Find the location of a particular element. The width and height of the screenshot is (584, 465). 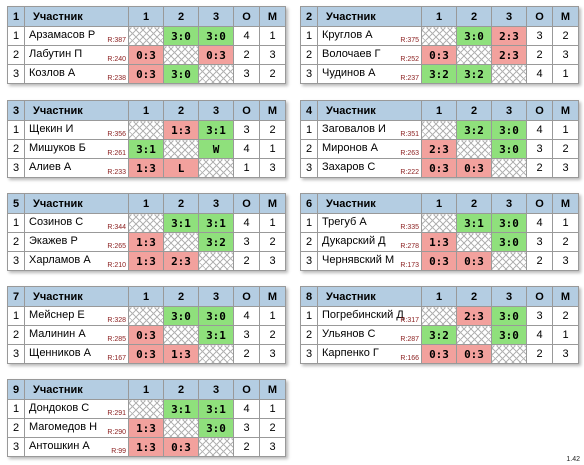

player-name: Погребинский Д is located at coordinates (363, 315).